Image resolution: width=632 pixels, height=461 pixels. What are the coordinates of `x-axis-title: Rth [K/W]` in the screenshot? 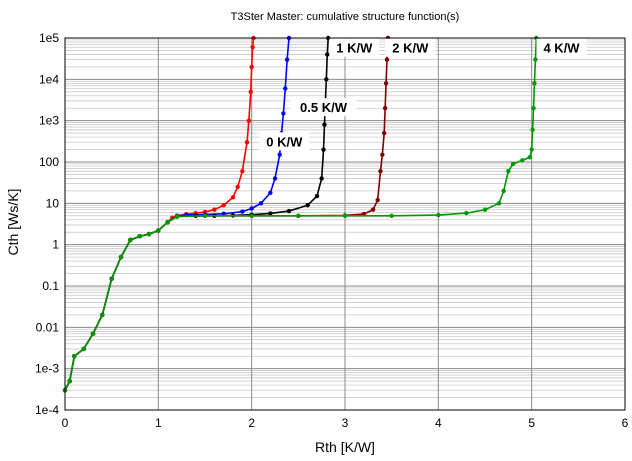 It's located at (345, 447).